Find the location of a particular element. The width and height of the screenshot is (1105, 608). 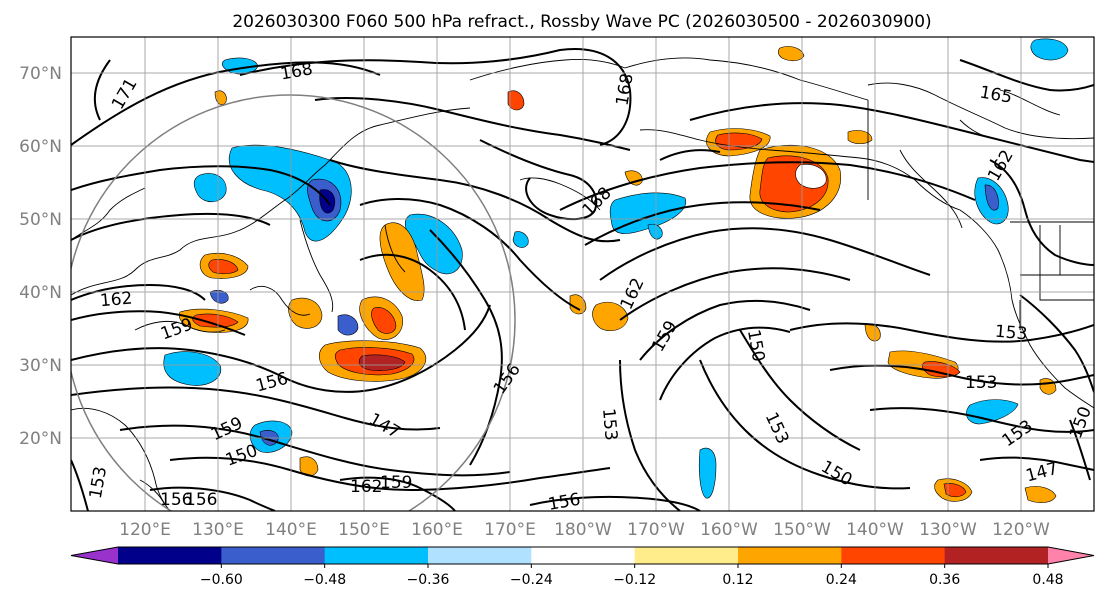

lat-label: 20°N is located at coordinates (40, 439).